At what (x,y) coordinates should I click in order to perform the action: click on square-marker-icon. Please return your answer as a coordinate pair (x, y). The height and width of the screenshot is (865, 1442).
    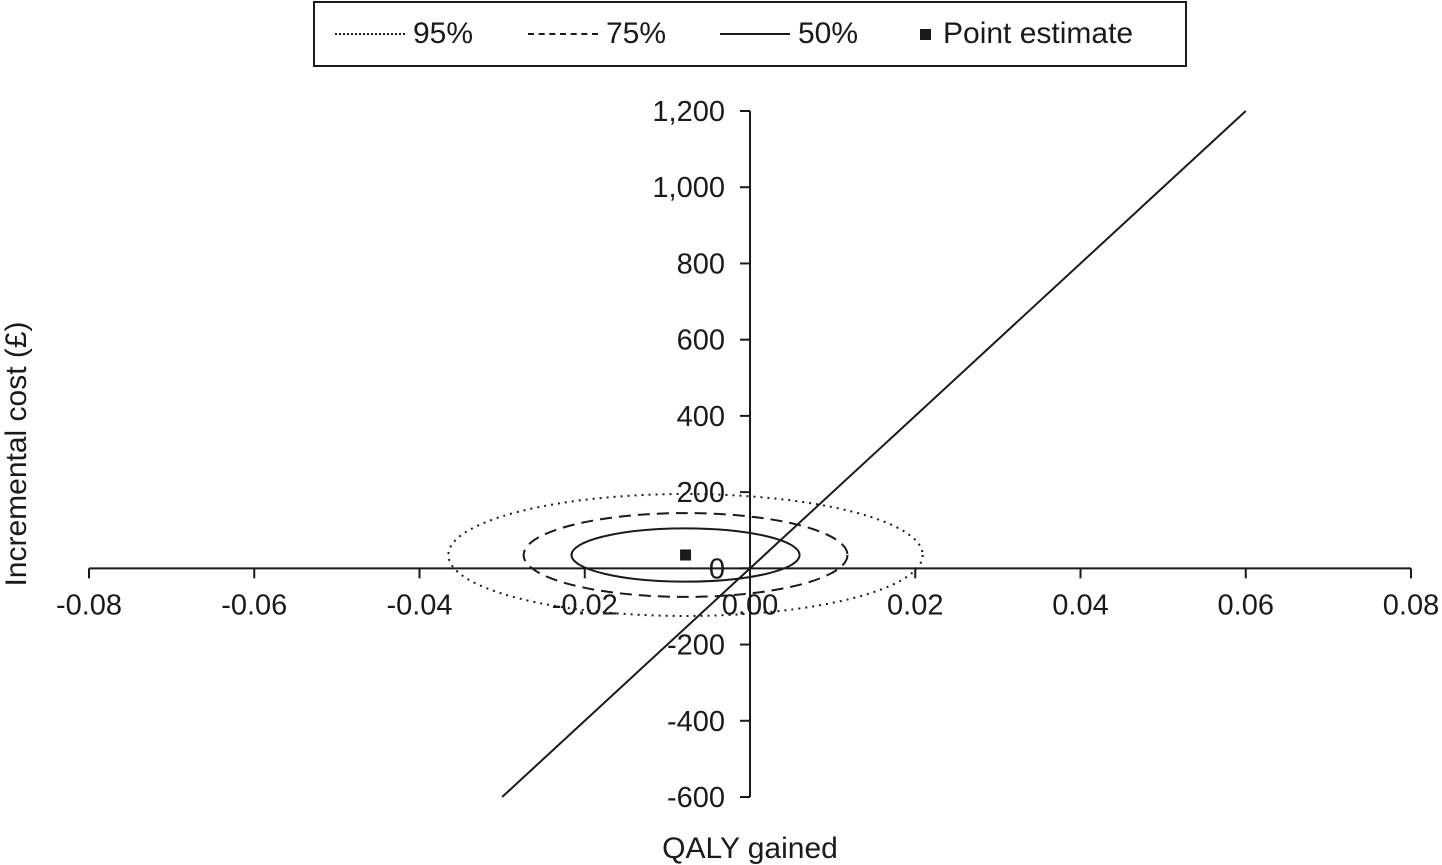
    Looking at the image, I should click on (925, 34).